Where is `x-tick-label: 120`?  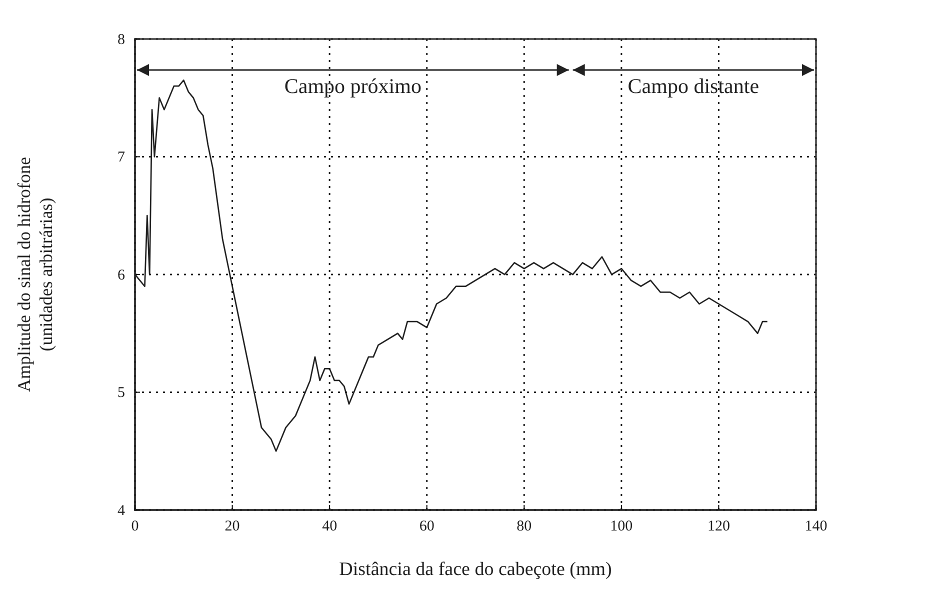 x-tick-label: 120 is located at coordinates (718, 526).